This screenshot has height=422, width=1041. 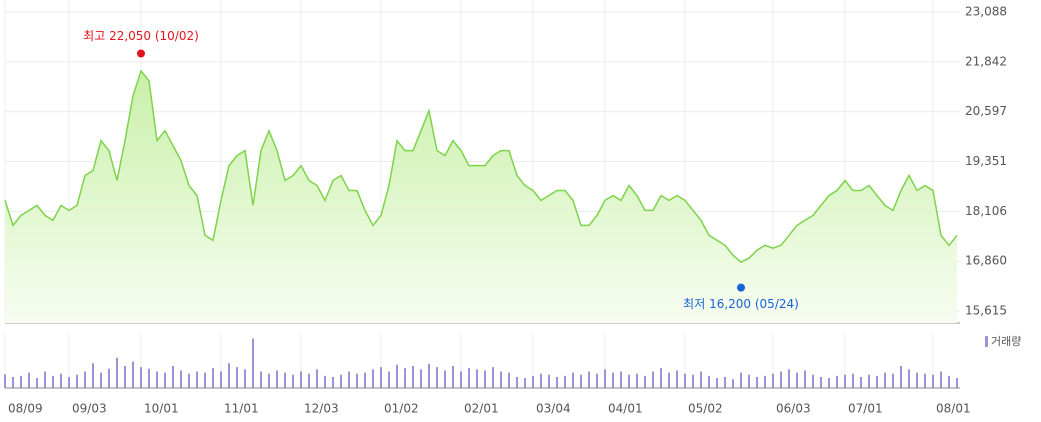 What do you see at coordinates (741, 287) in the screenshot?
I see `annotation-dot` at bounding box center [741, 287].